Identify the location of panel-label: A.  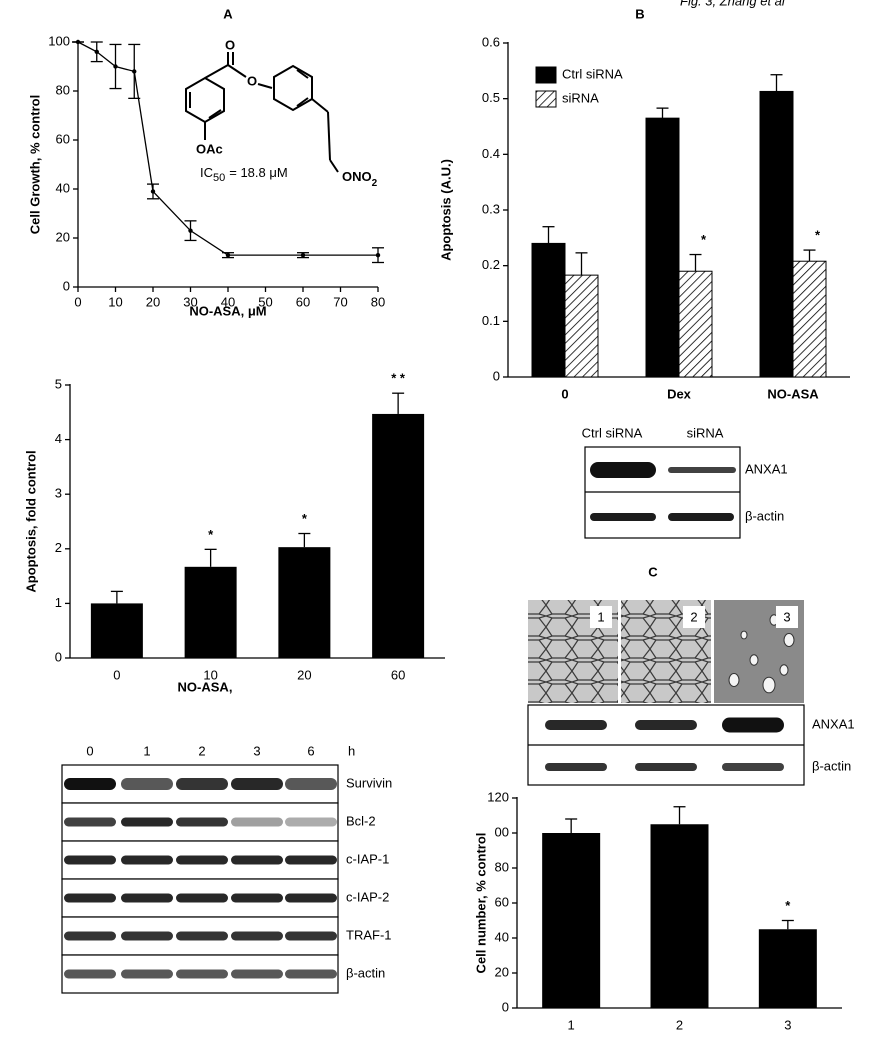
(228, 13).